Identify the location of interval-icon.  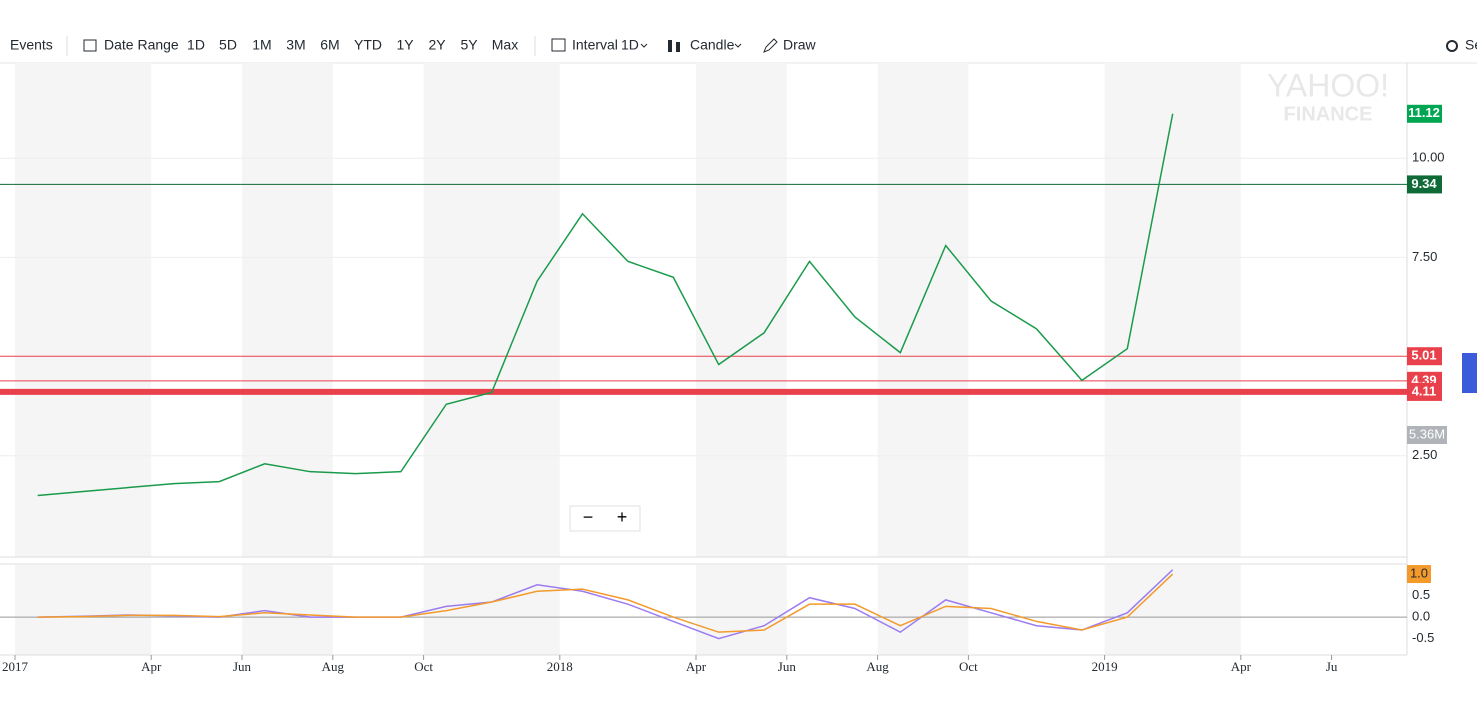
(558, 45).